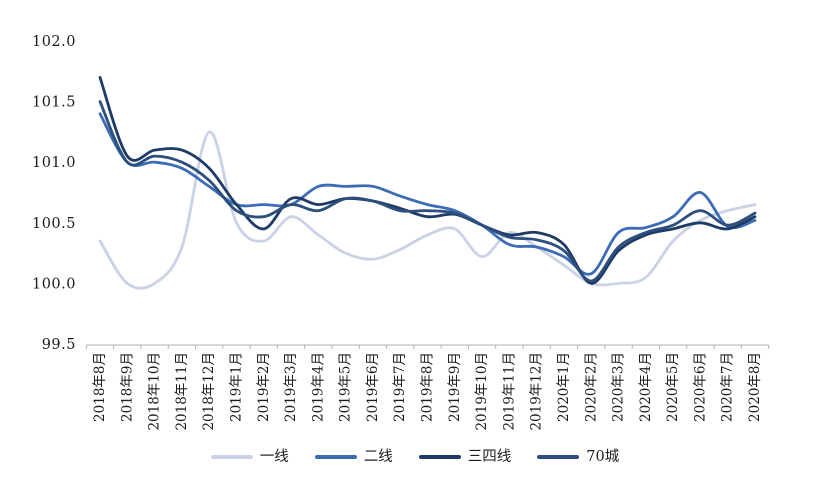  Describe the element at coordinates (603, 457) in the screenshot. I see `legend-label-70-cities: 70城` at that location.